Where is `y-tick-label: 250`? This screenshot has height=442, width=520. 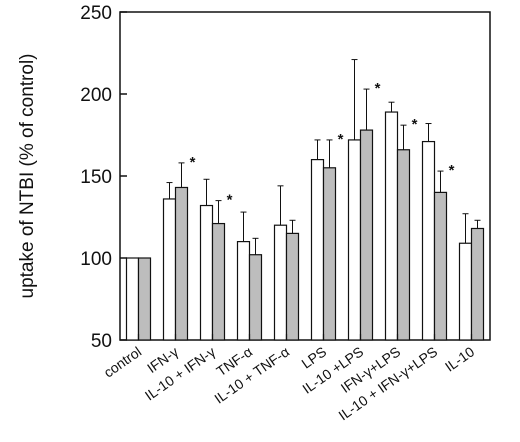
y-tick-label: 250 is located at coordinates (96, 13).